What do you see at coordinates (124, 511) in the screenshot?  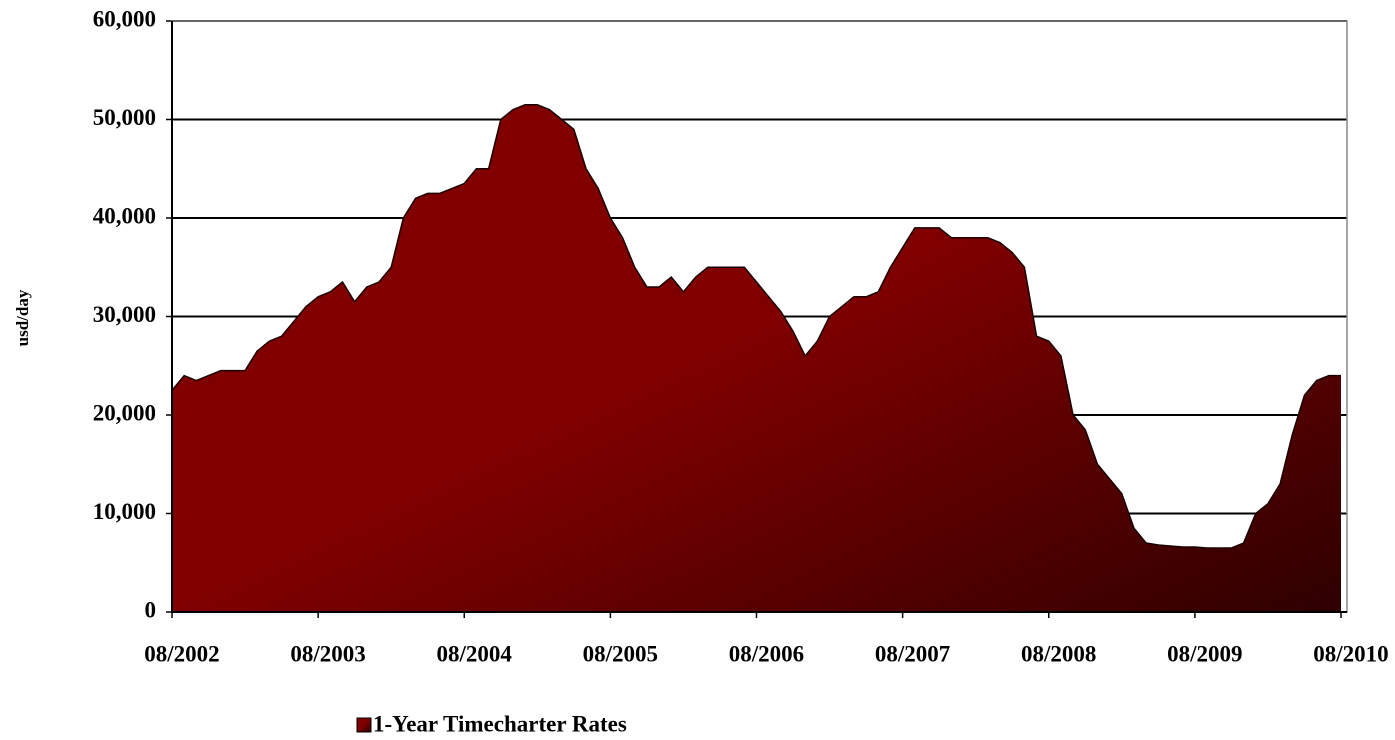 I see `y-tick-label: 10,000` at bounding box center [124, 511].